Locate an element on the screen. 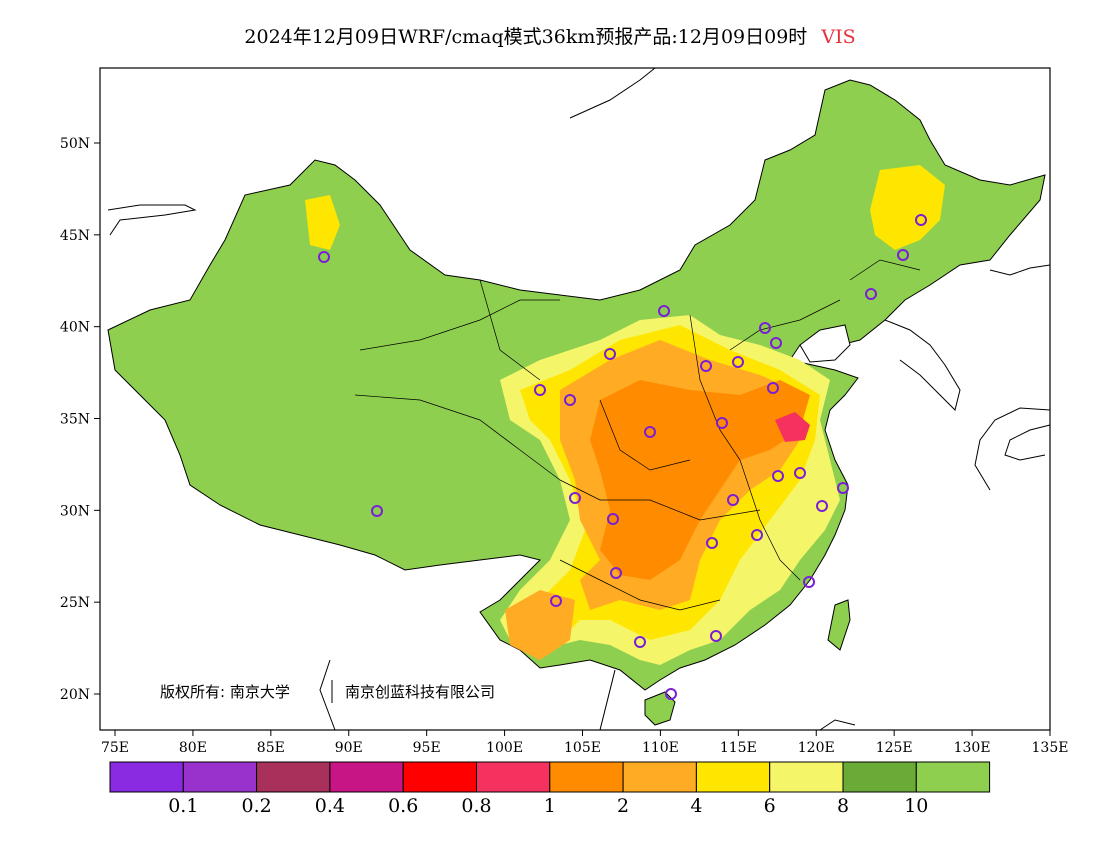 The image size is (1100, 850). x-tick-label: 110E is located at coordinates (660, 748).